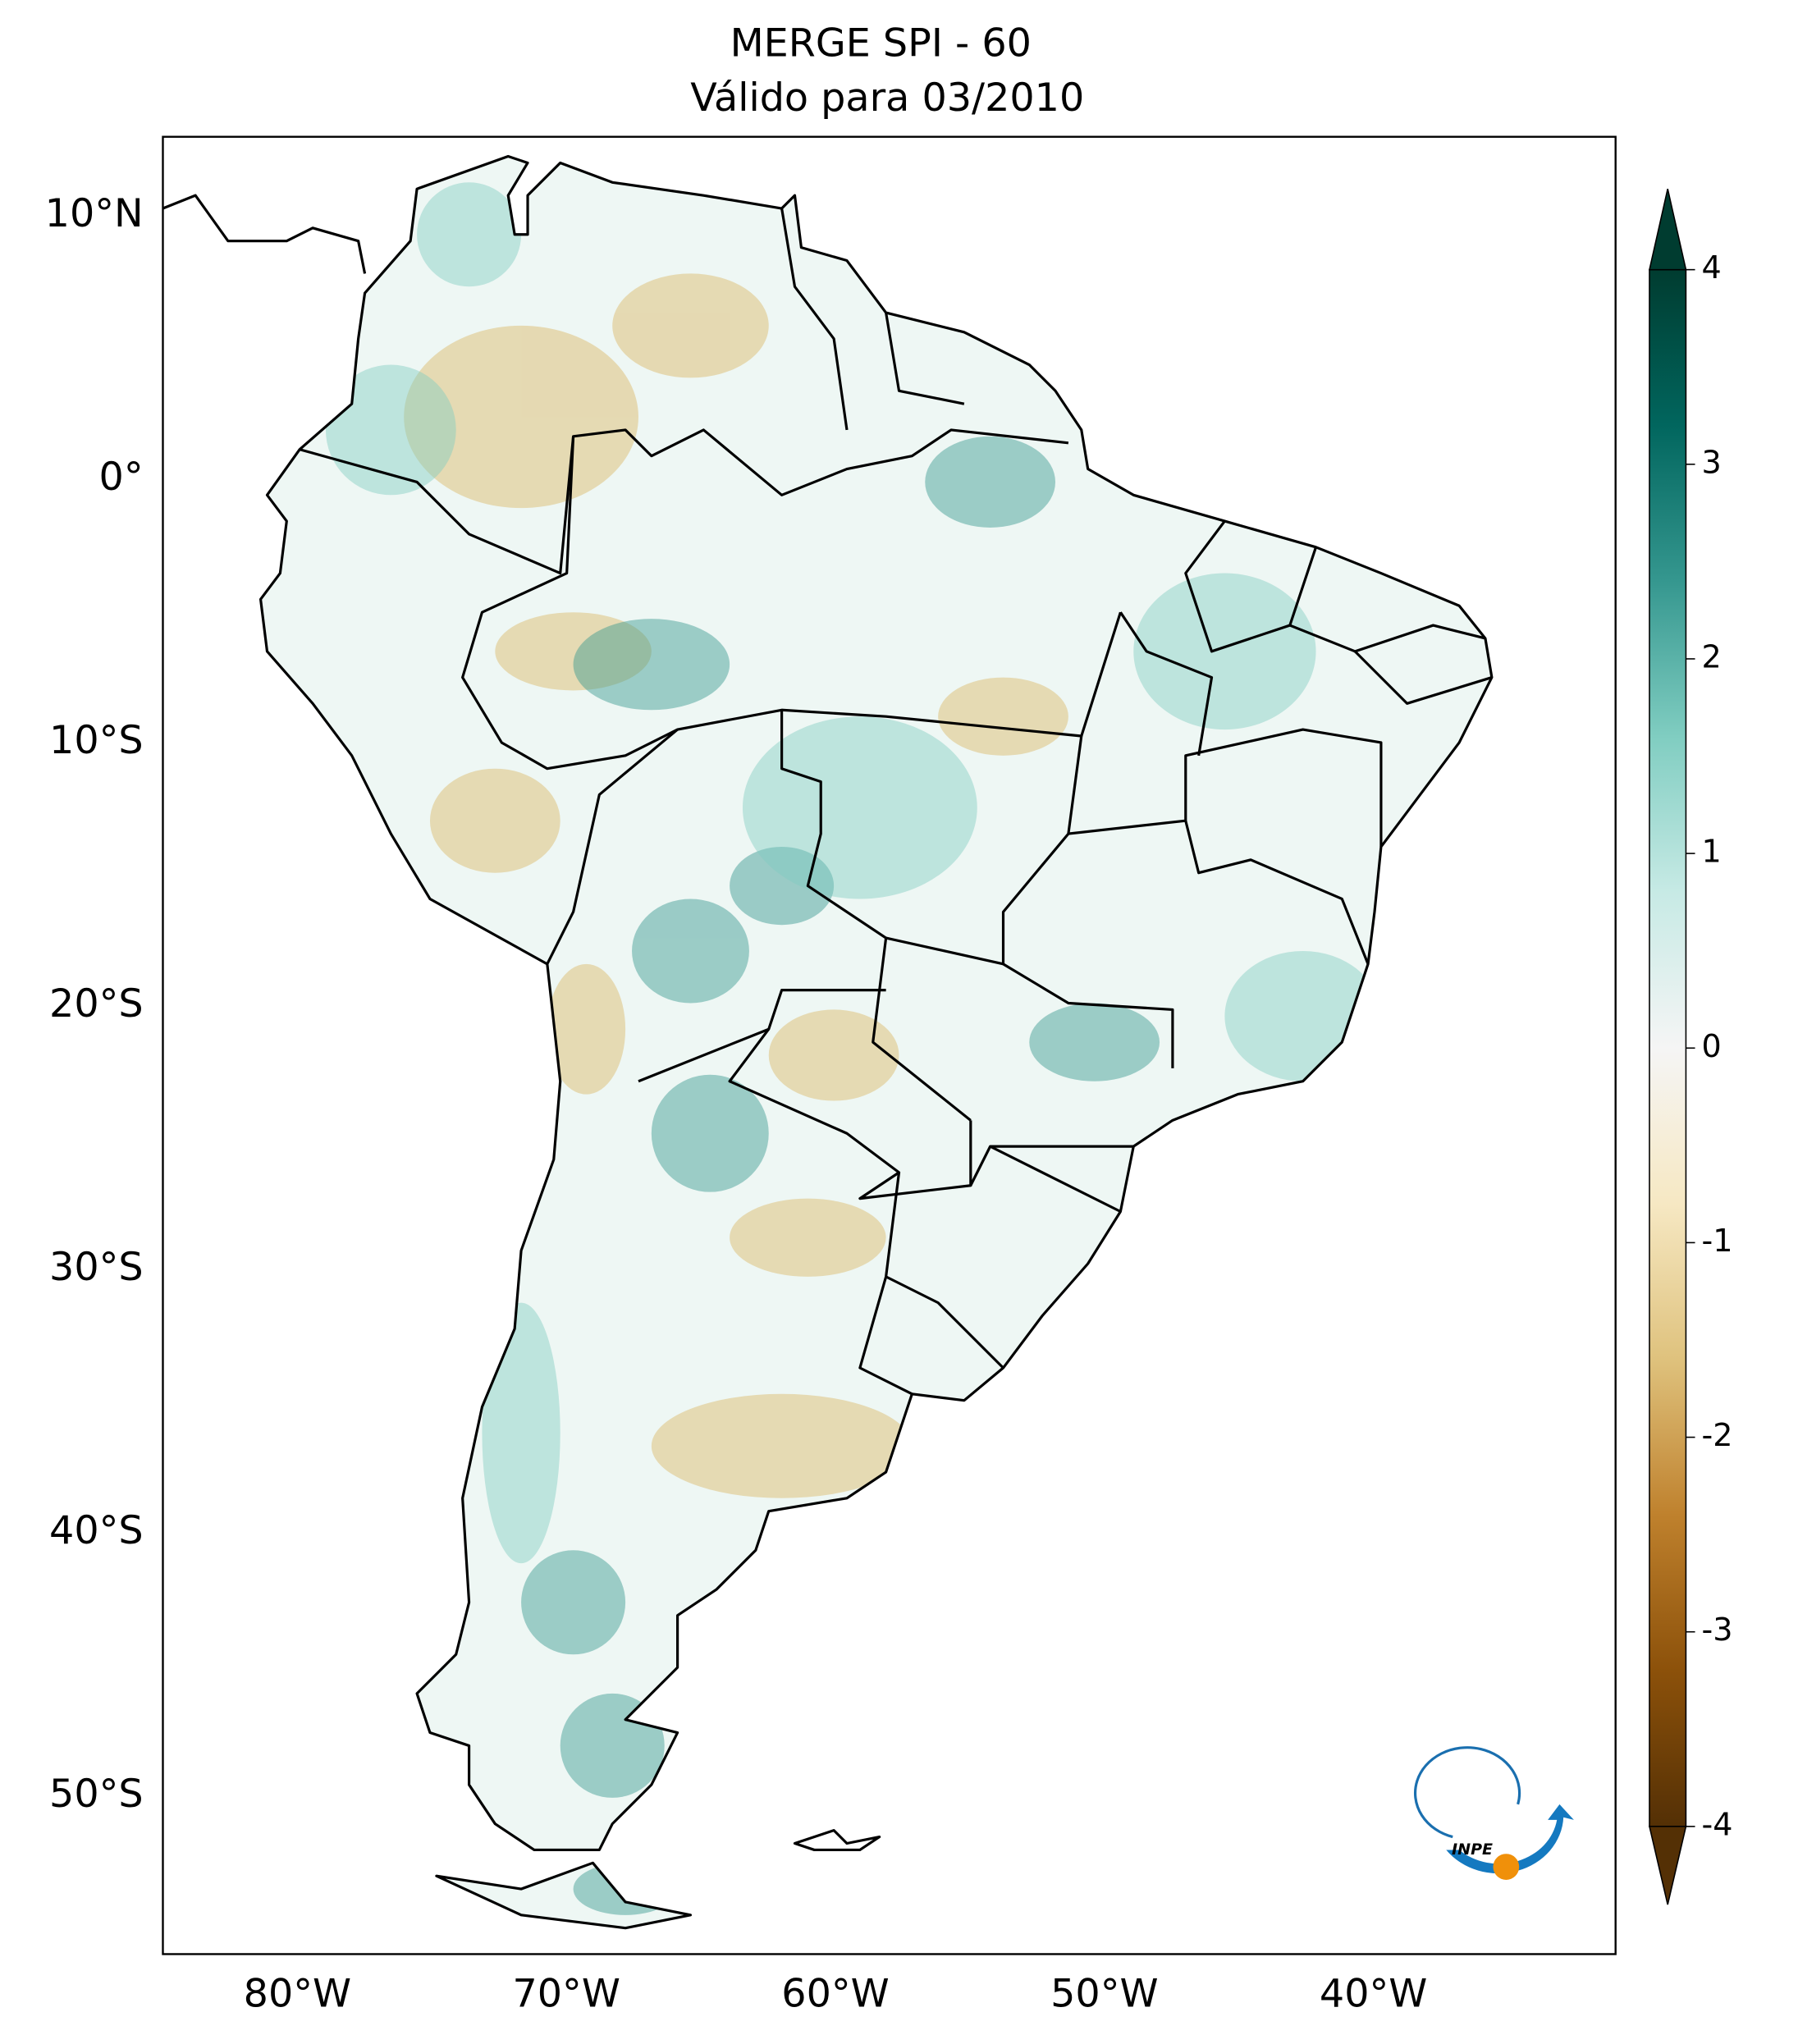 Image resolution: width=1798 pixels, height=2044 pixels. I want to click on x-tick-label: 40°W, so click(1373, 1994).